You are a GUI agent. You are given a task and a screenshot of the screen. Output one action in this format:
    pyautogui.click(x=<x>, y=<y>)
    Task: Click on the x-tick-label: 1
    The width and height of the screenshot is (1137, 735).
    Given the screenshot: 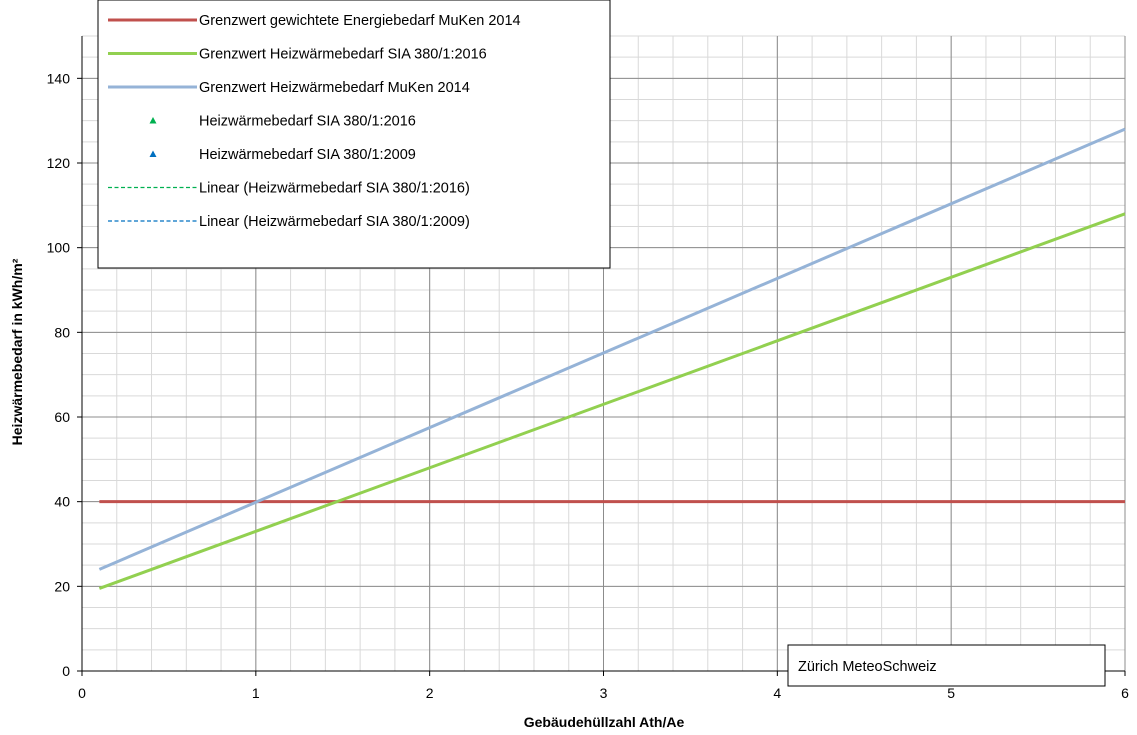 What is the action you would take?
    pyautogui.click(x=256, y=693)
    